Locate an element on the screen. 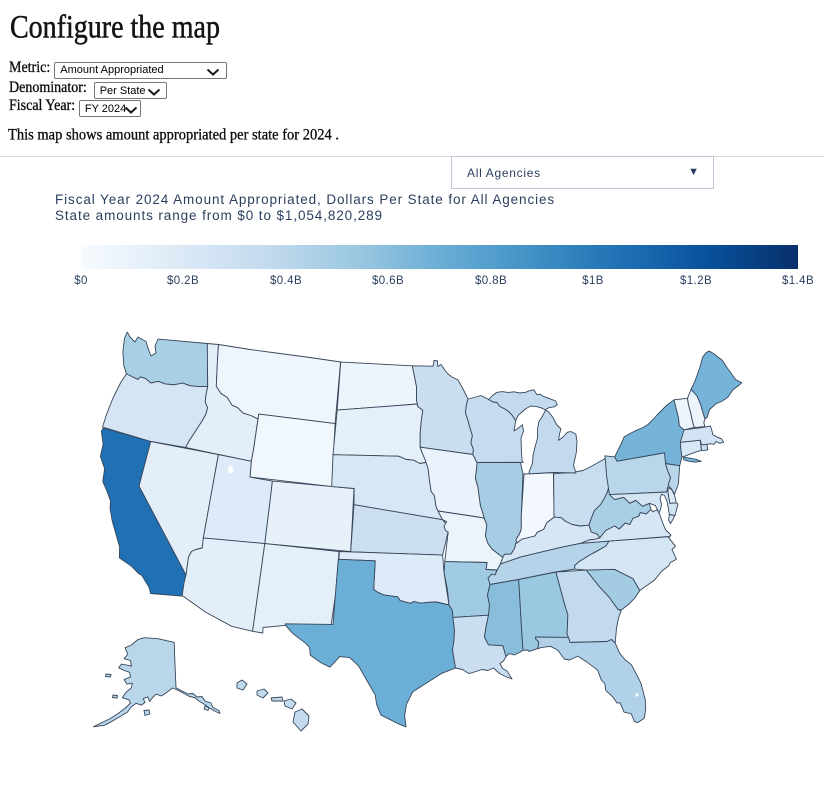  svg-text: $0.2B is located at coordinates (183, 281).